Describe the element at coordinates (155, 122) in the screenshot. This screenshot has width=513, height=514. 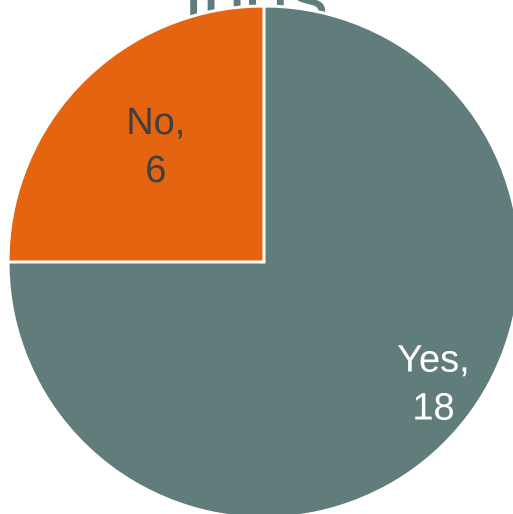
I see `slice-category-label: No,` at that location.